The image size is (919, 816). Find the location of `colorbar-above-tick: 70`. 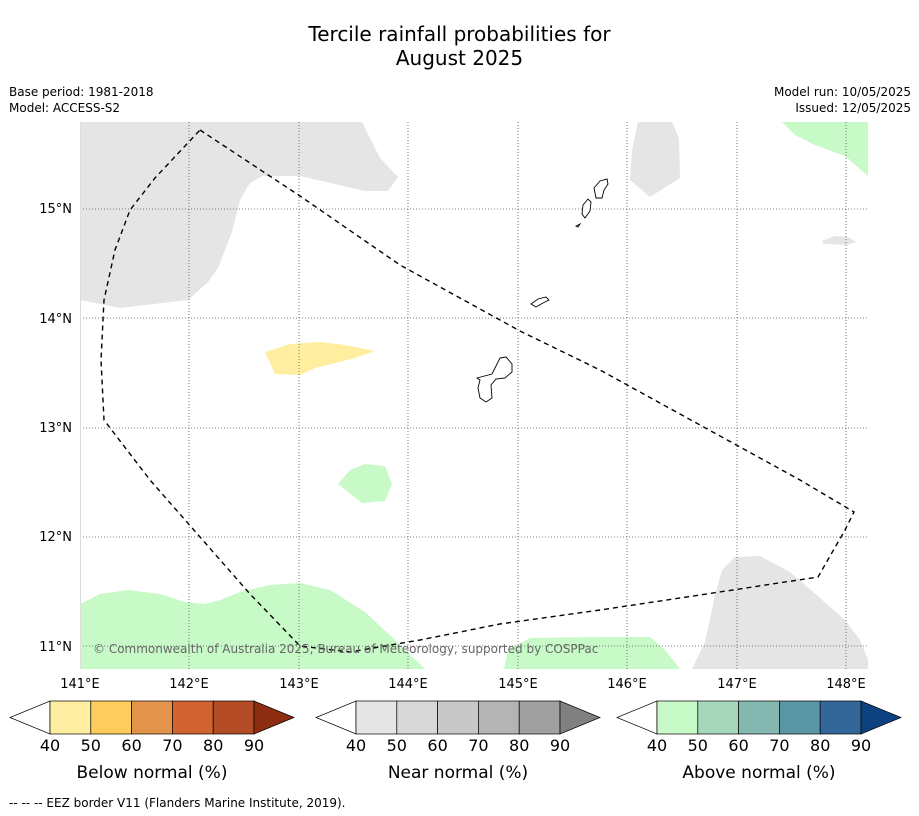

colorbar-above-tick: 70 is located at coordinates (779, 745).